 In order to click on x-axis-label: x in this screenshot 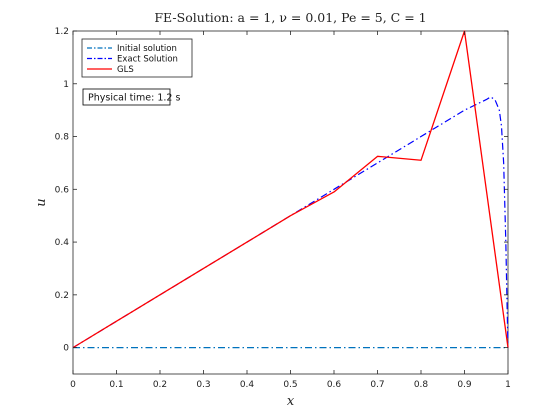, I will do `click(291, 401)`.